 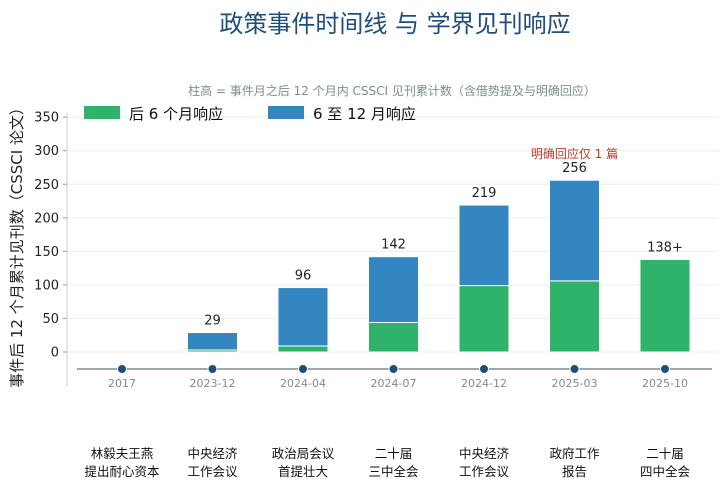 I want to click on annotation-label: 明确回应仅 1 篇, so click(x=574, y=153).